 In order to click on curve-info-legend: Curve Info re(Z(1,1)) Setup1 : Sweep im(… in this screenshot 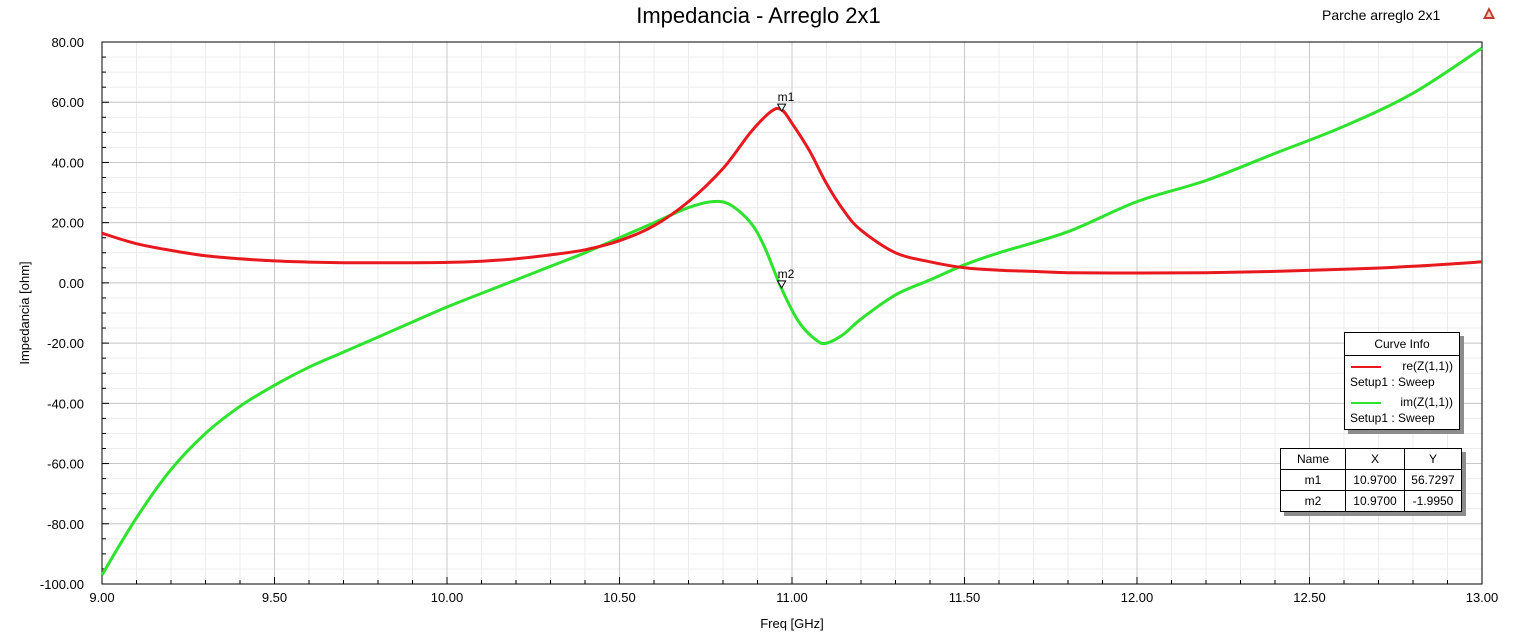, I will do `click(1402, 381)`.